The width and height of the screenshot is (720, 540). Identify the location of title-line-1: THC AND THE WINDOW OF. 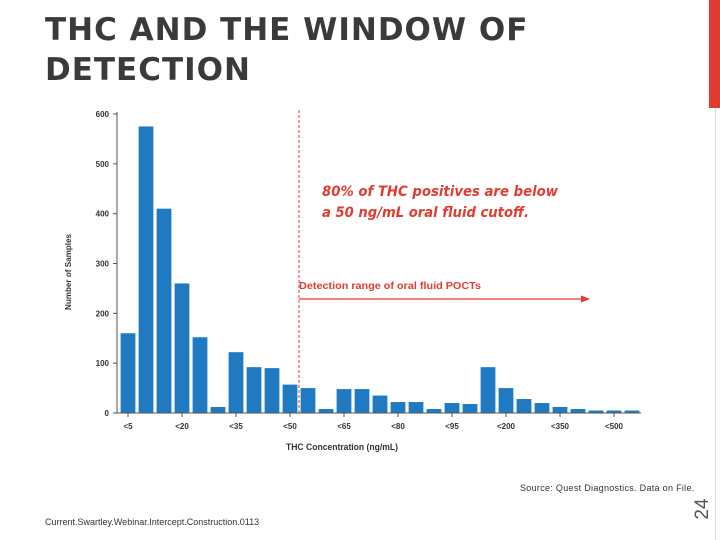
(287, 30).